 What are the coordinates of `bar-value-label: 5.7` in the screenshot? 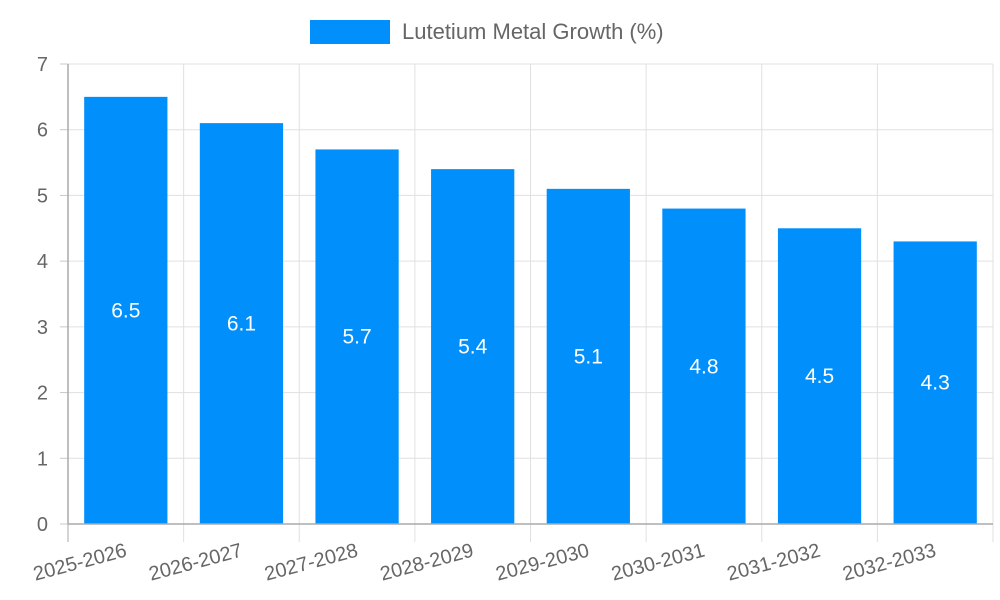 It's located at (356, 337).